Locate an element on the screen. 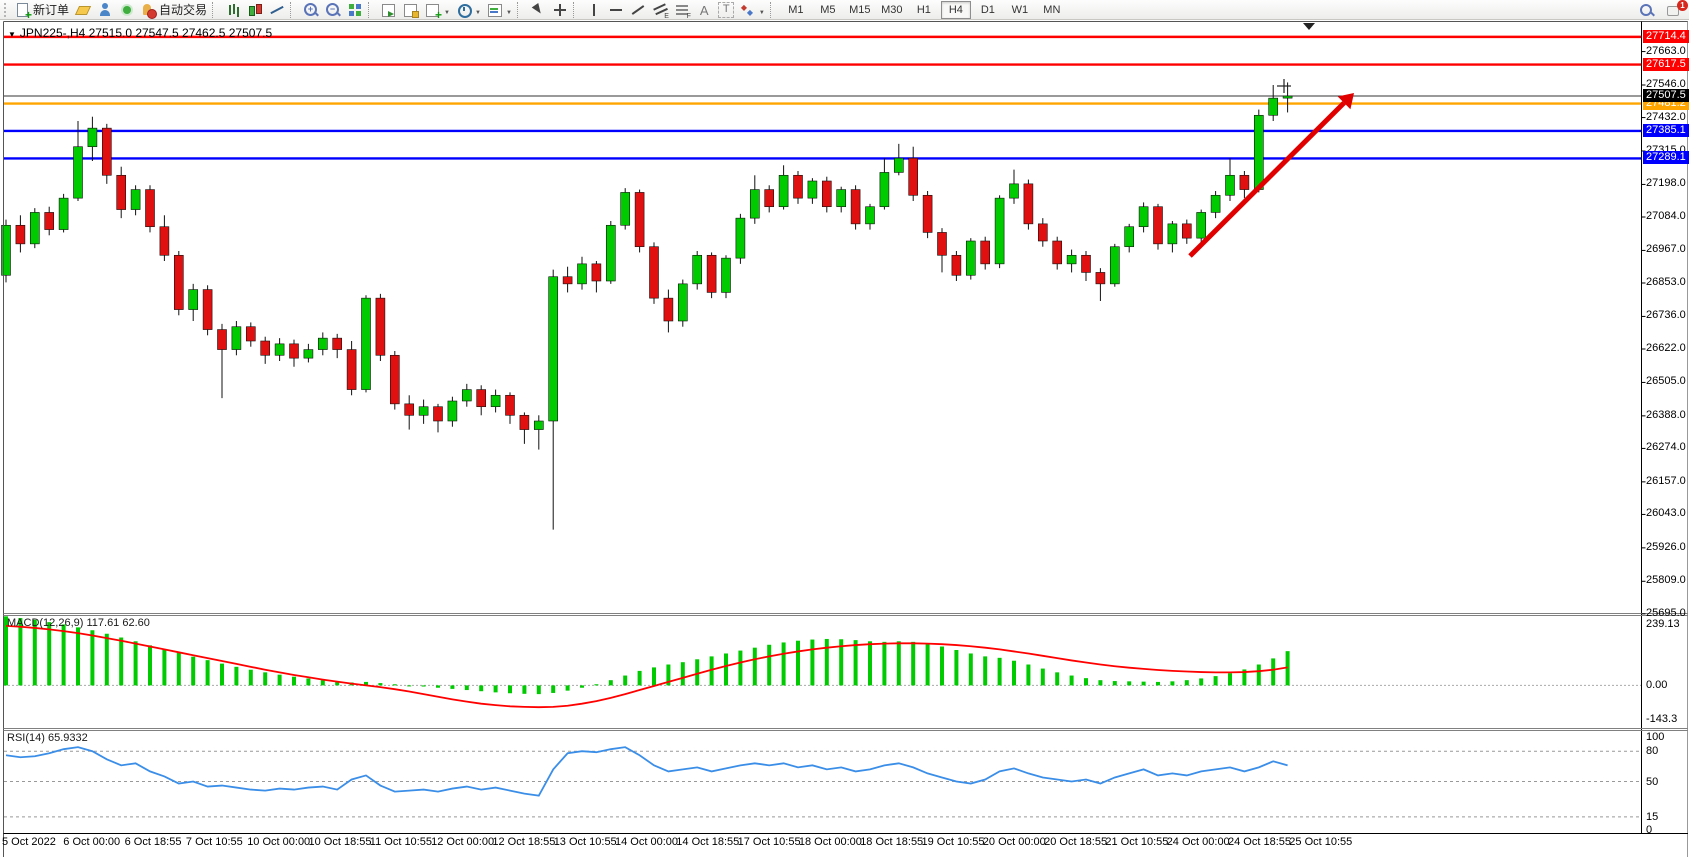  macd-indicator-label: MACD(12,26,9) 117.61 62.60 is located at coordinates (78, 623).